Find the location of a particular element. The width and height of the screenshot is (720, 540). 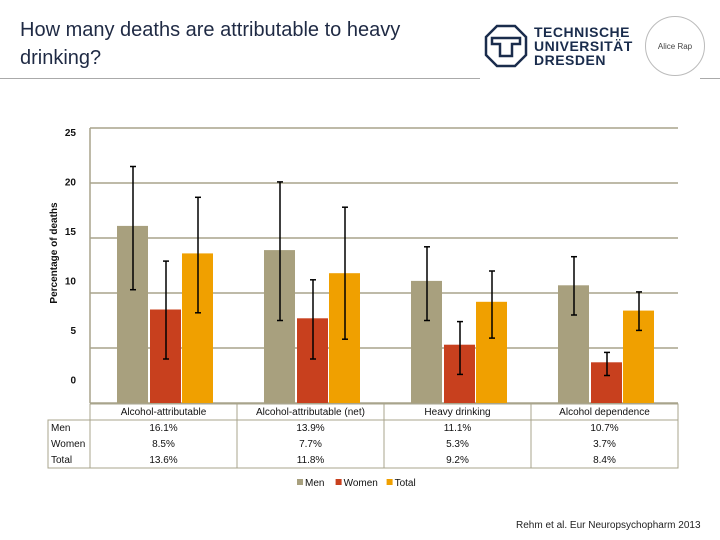

row-label: Women is located at coordinates (68, 444).